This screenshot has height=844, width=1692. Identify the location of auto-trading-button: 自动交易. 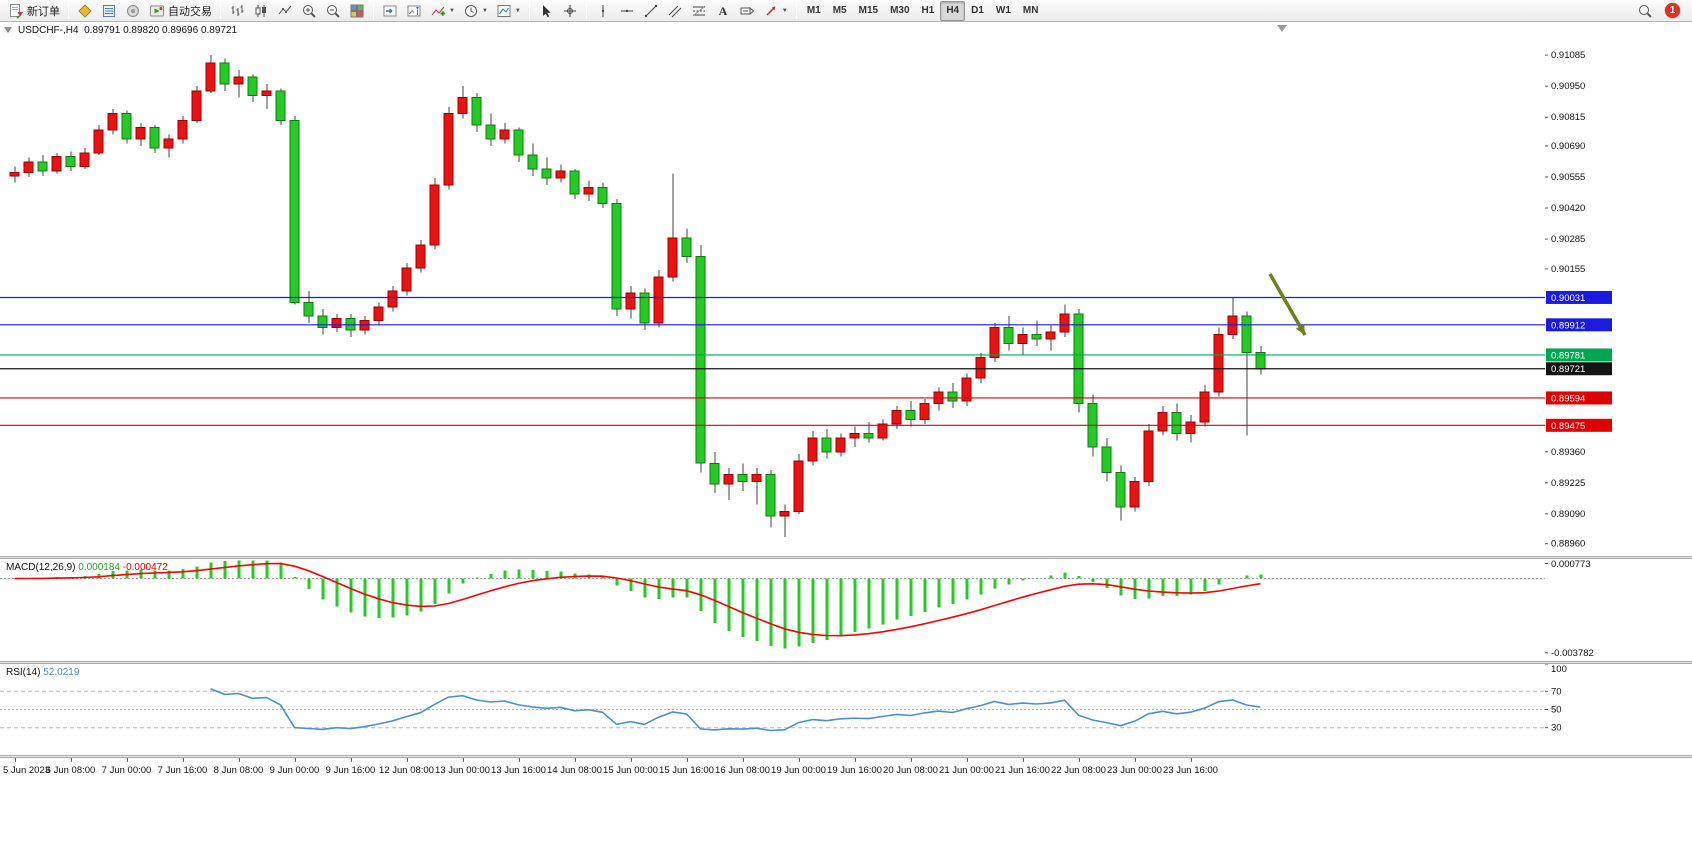
(180, 11).